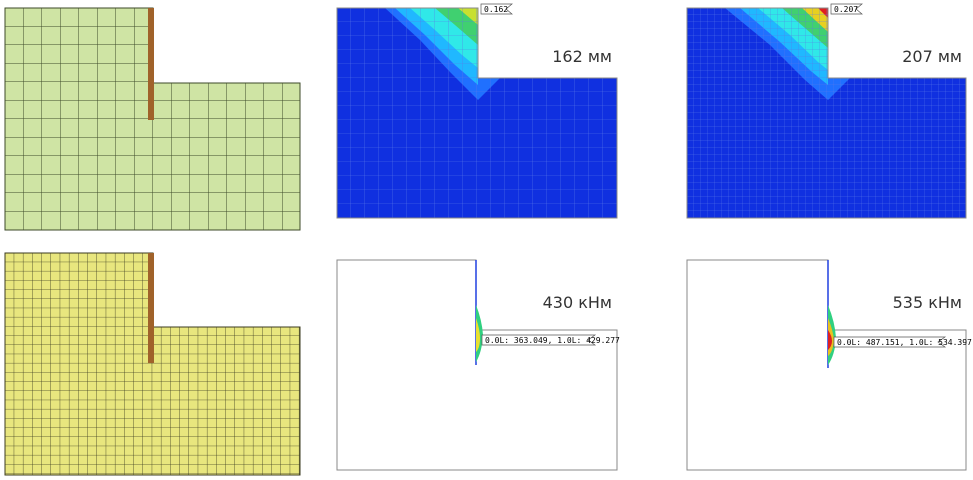  Describe the element at coordinates (552, 340) in the screenshot. I see `tag: 0.0L: 363.049, 1.0L: 429.277` at that location.